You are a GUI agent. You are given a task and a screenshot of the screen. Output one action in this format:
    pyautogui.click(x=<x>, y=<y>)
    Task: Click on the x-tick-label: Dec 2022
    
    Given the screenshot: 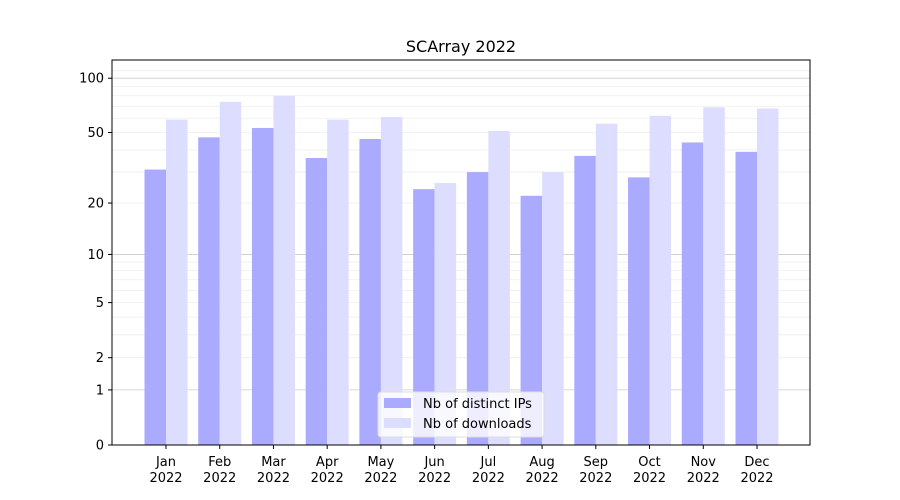 What is the action you would take?
    pyautogui.click(x=756, y=470)
    